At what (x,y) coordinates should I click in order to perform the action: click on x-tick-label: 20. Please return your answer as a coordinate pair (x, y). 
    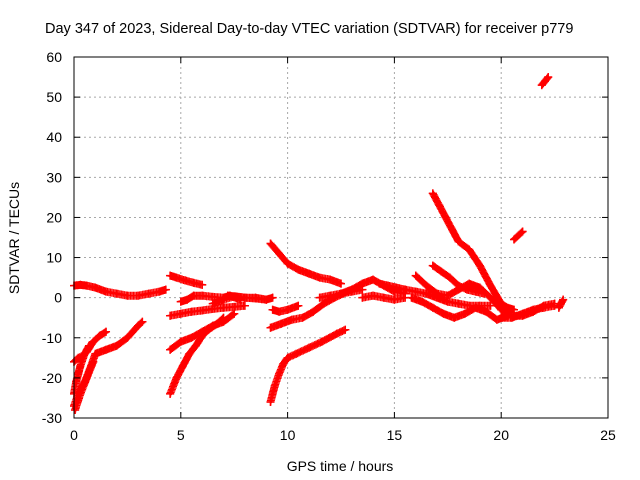
    Looking at the image, I should click on (501, 435).